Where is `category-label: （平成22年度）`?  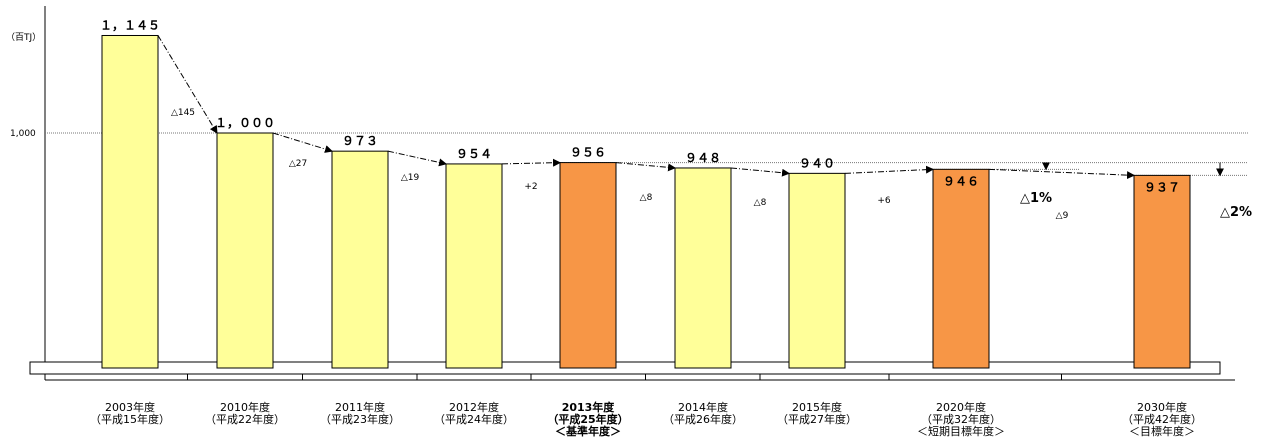 category-label: （平成22年度） is located at coordinates (245, 419).